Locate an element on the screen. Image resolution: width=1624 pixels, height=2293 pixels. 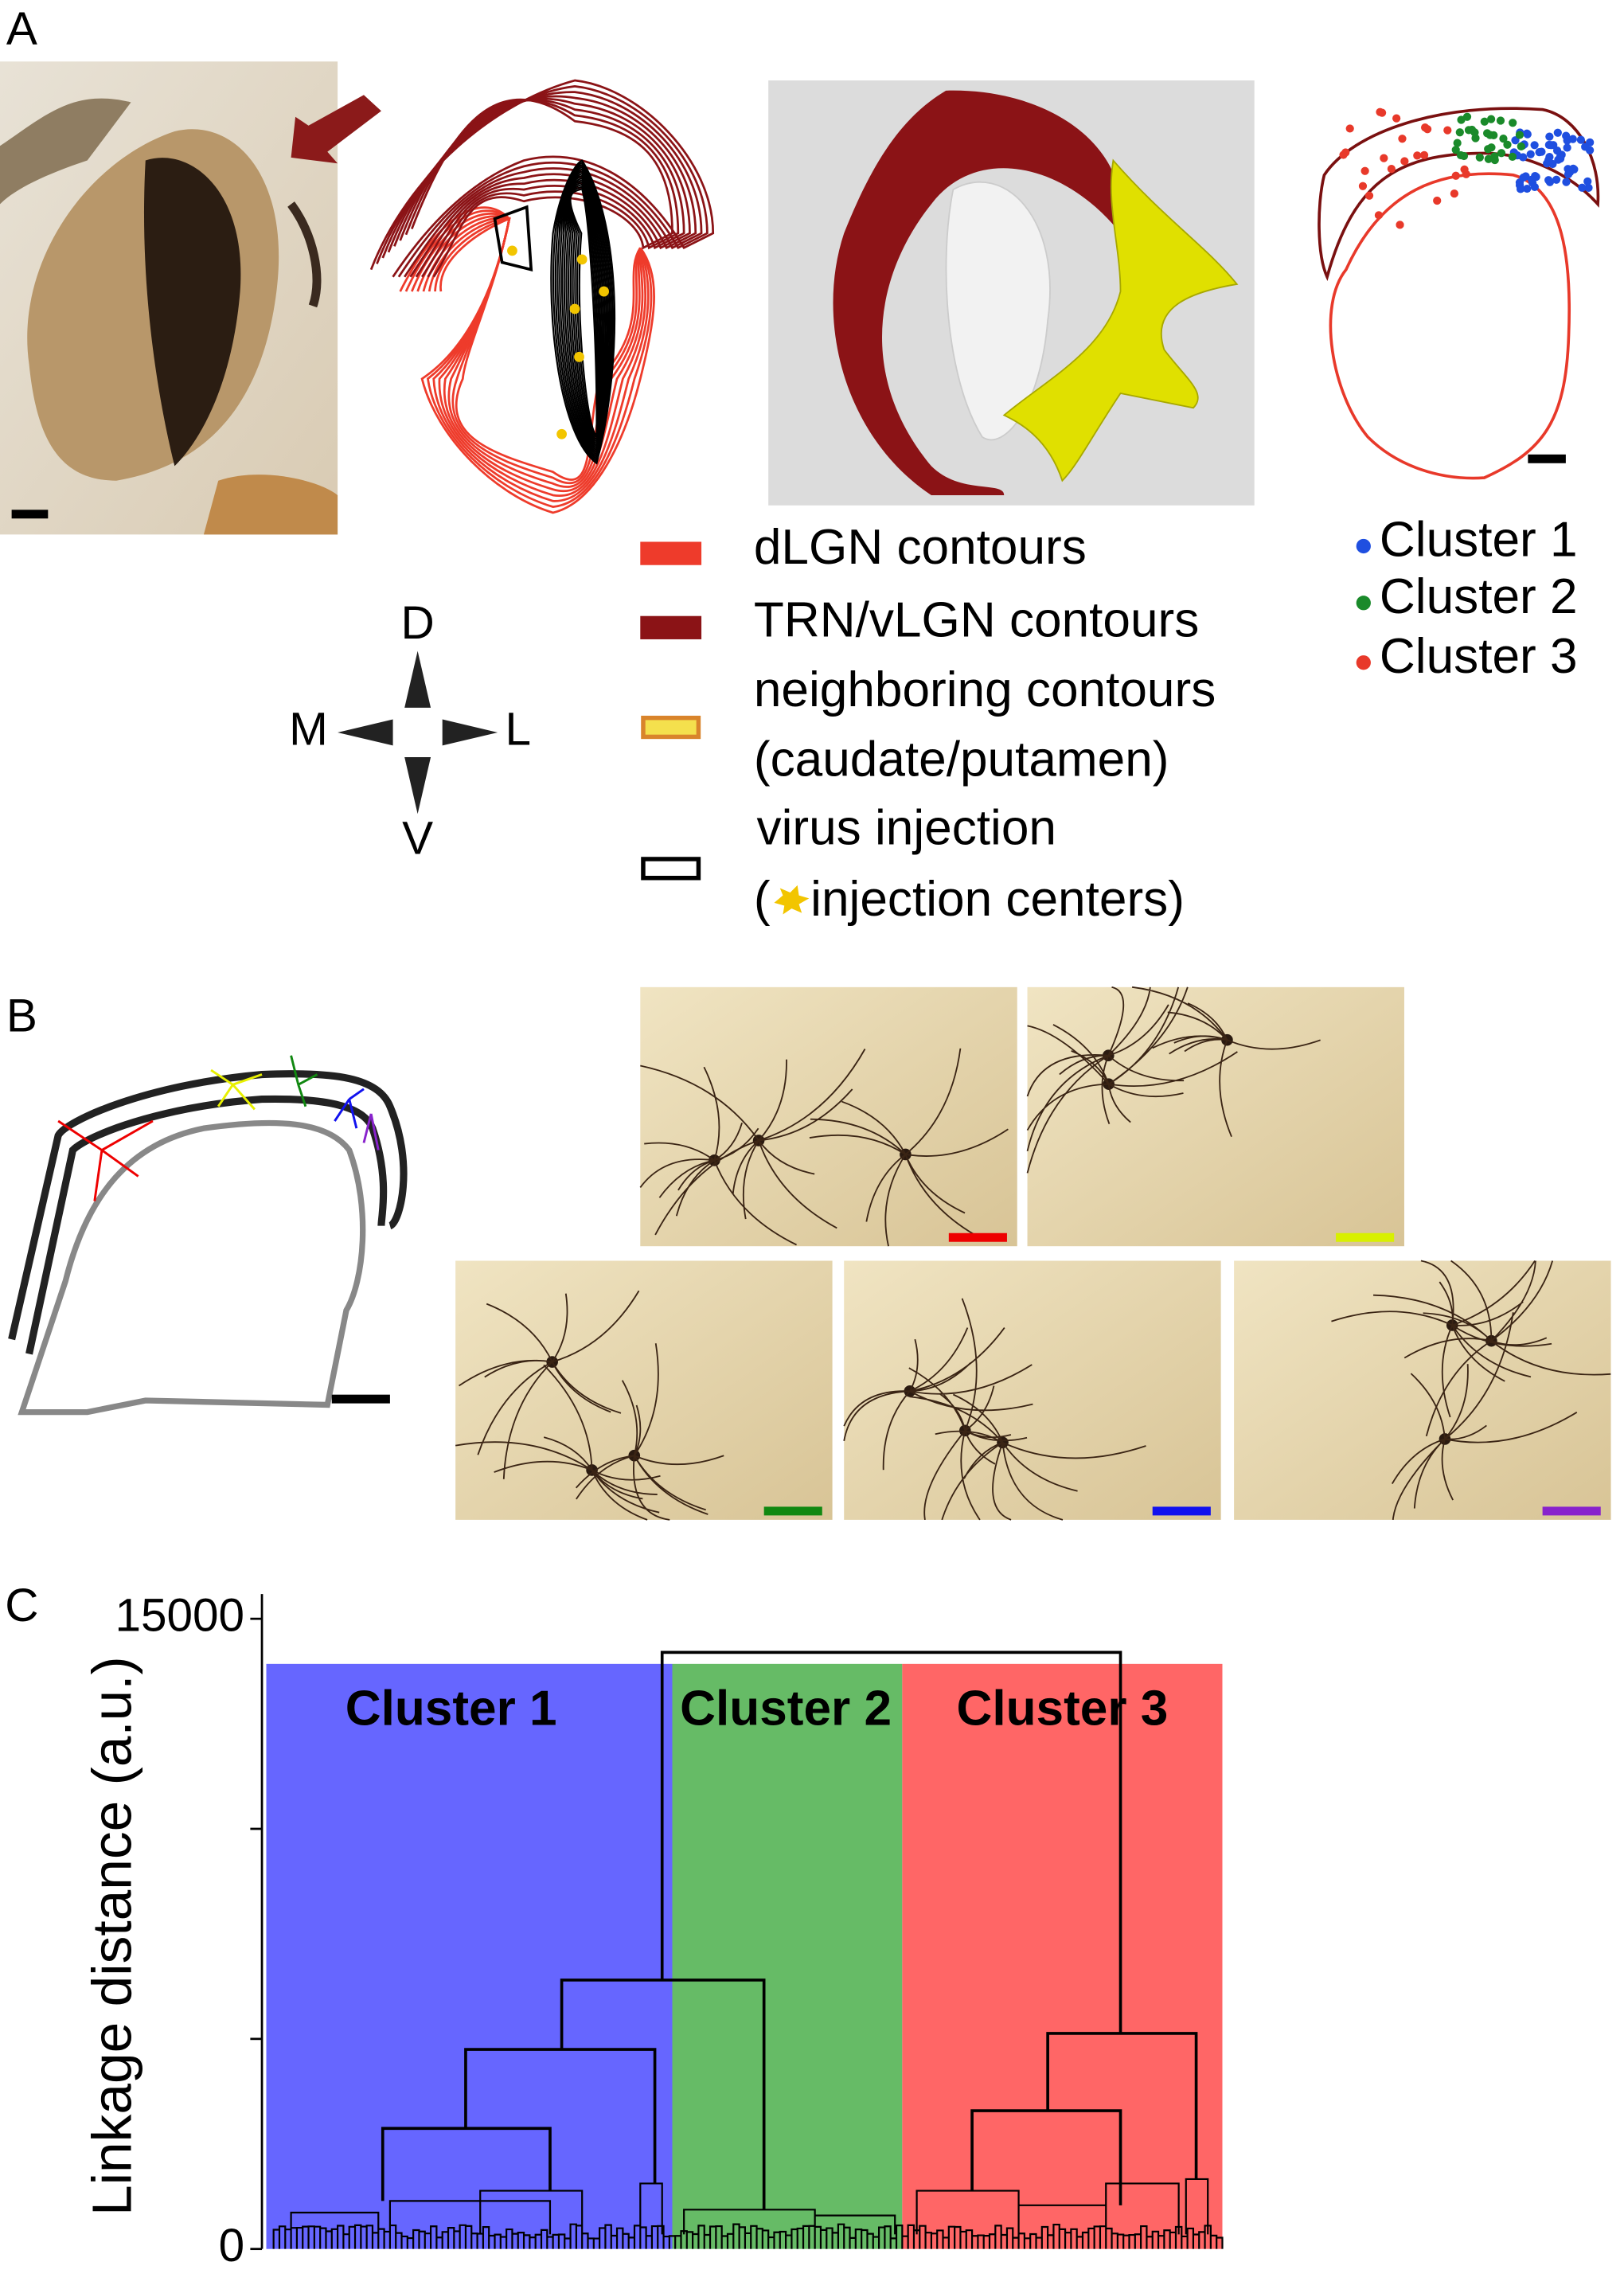
compass: D M L V is located at coordinates (410, 731).